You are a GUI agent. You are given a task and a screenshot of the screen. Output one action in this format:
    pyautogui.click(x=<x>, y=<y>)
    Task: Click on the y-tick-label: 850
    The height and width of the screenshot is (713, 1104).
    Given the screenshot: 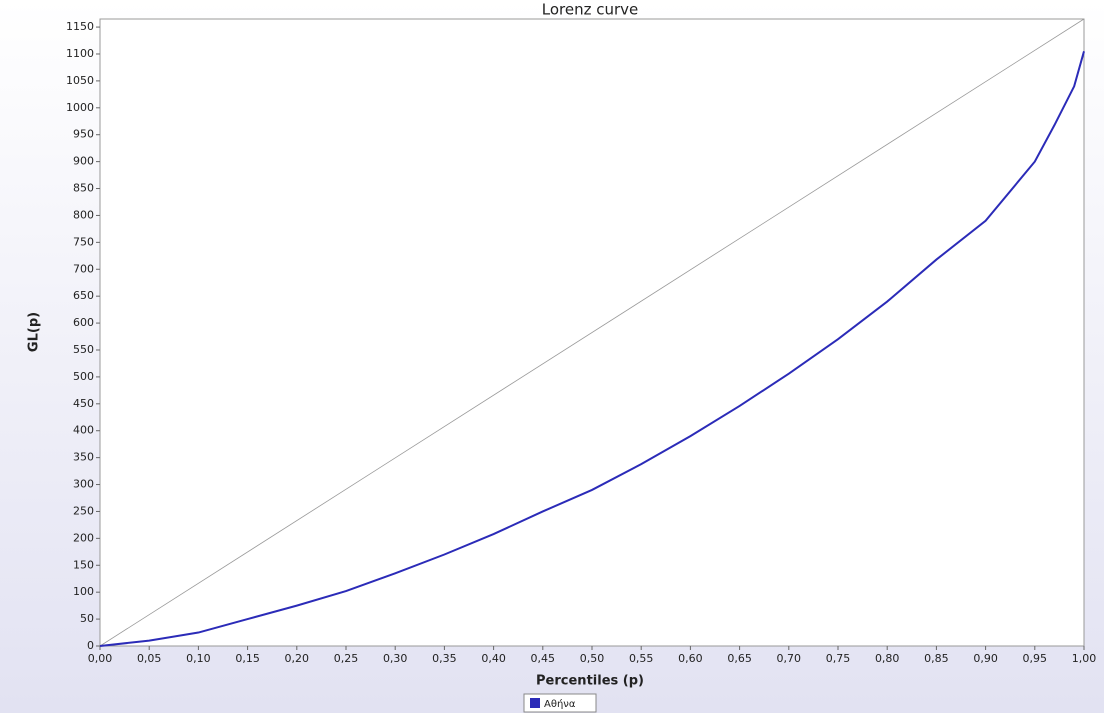 What is the action you would take?
    pyautogui.click(x=83, y=188)
    